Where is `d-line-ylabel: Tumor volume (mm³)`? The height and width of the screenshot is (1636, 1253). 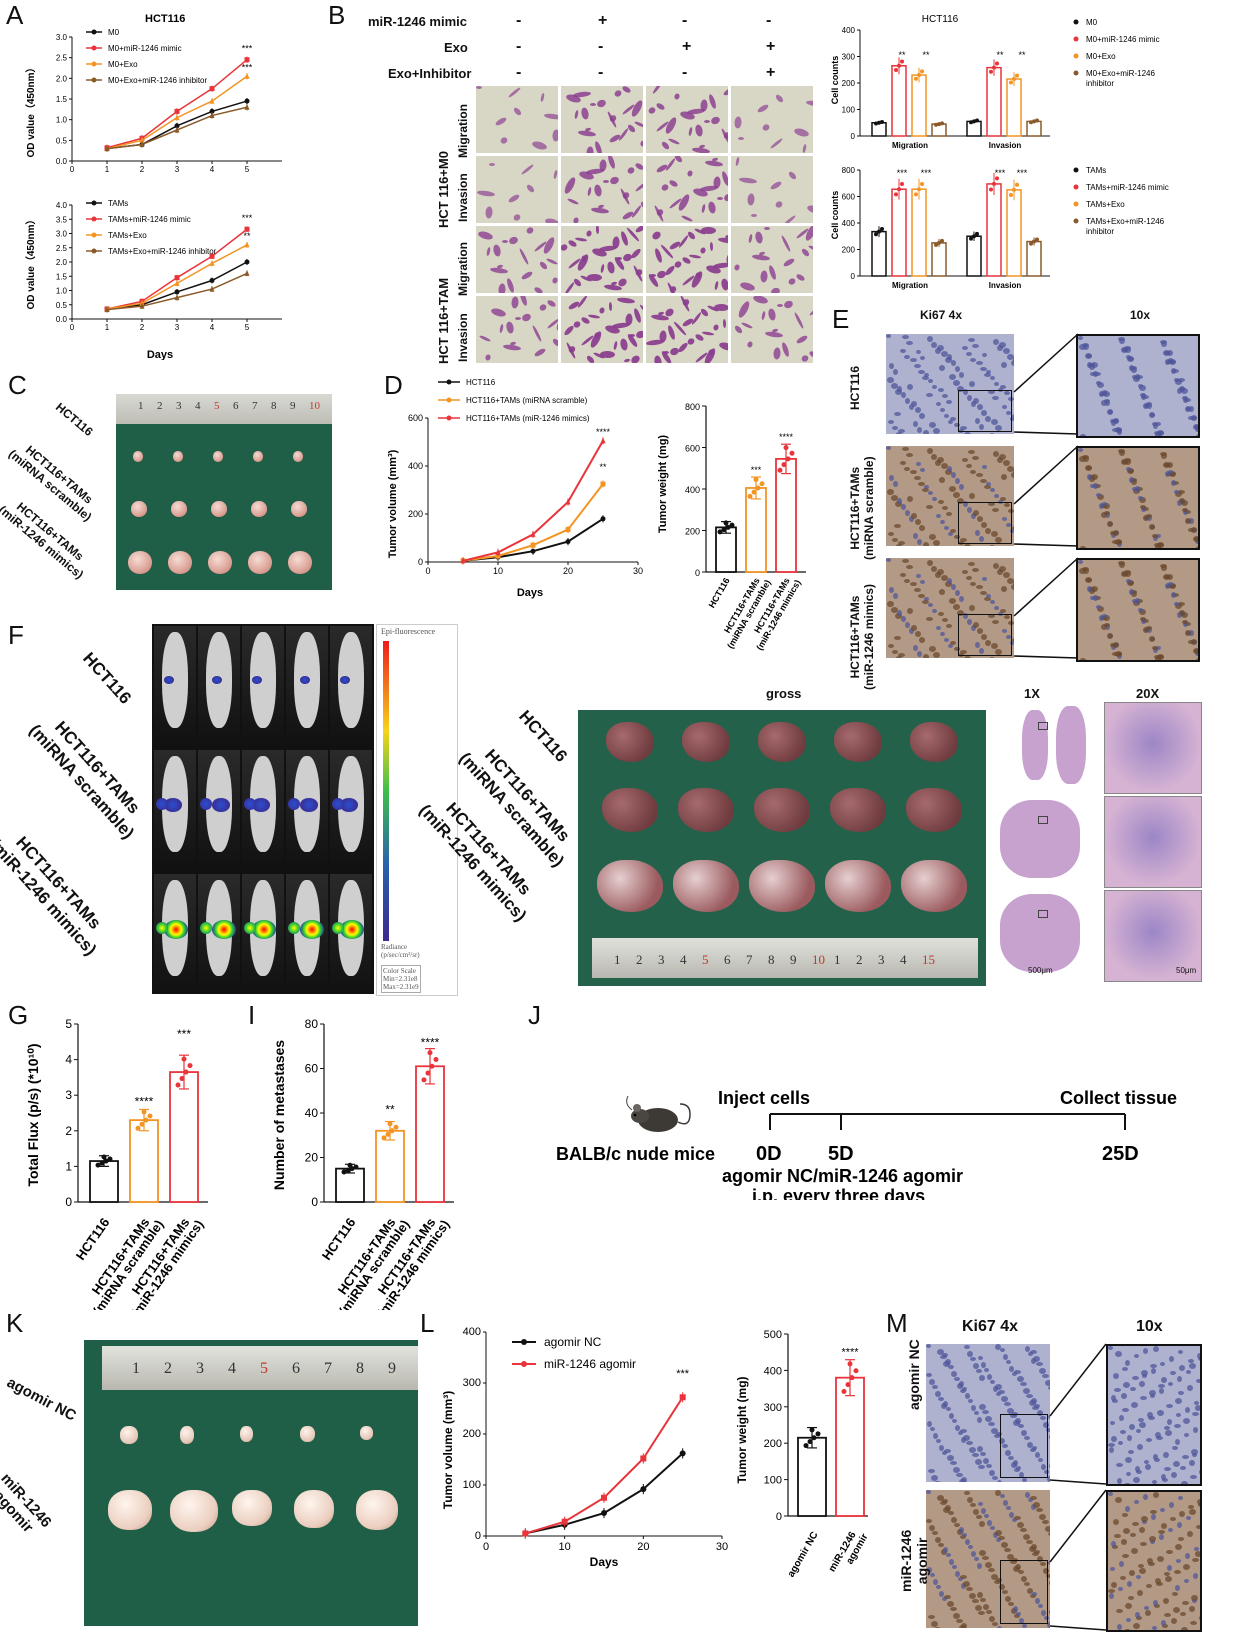 d-line-ylabel: Tumor volume (mm³) is located at coordinates (393, 503).